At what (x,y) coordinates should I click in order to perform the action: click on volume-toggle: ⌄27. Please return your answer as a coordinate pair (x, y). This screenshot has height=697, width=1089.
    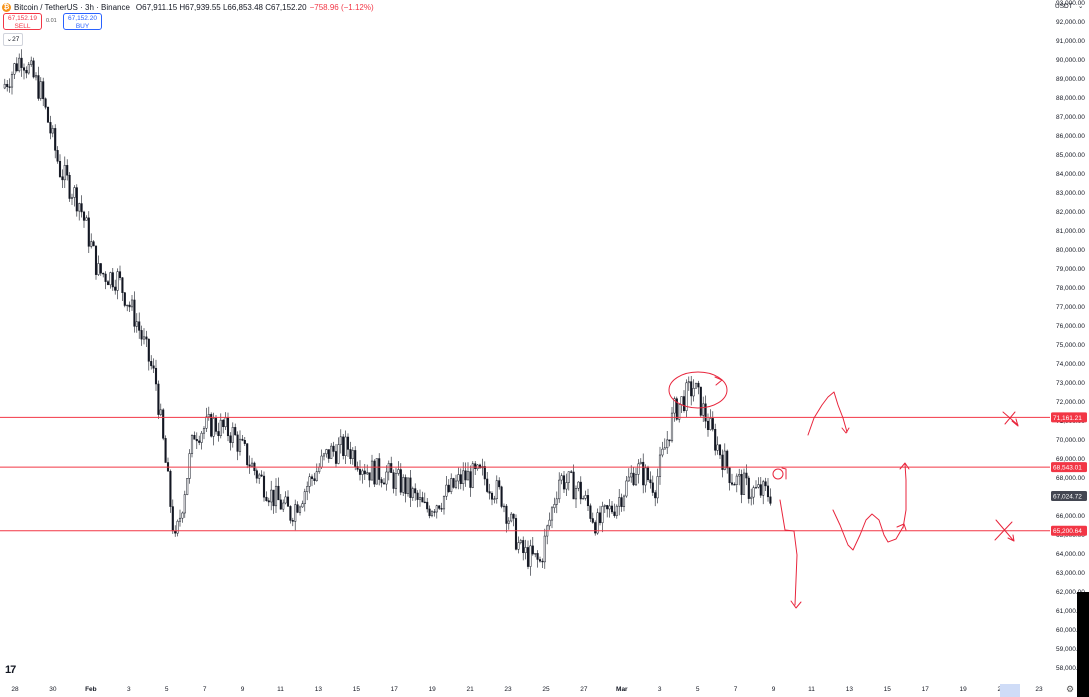
    Looking at the image, I should click on (13, 39).